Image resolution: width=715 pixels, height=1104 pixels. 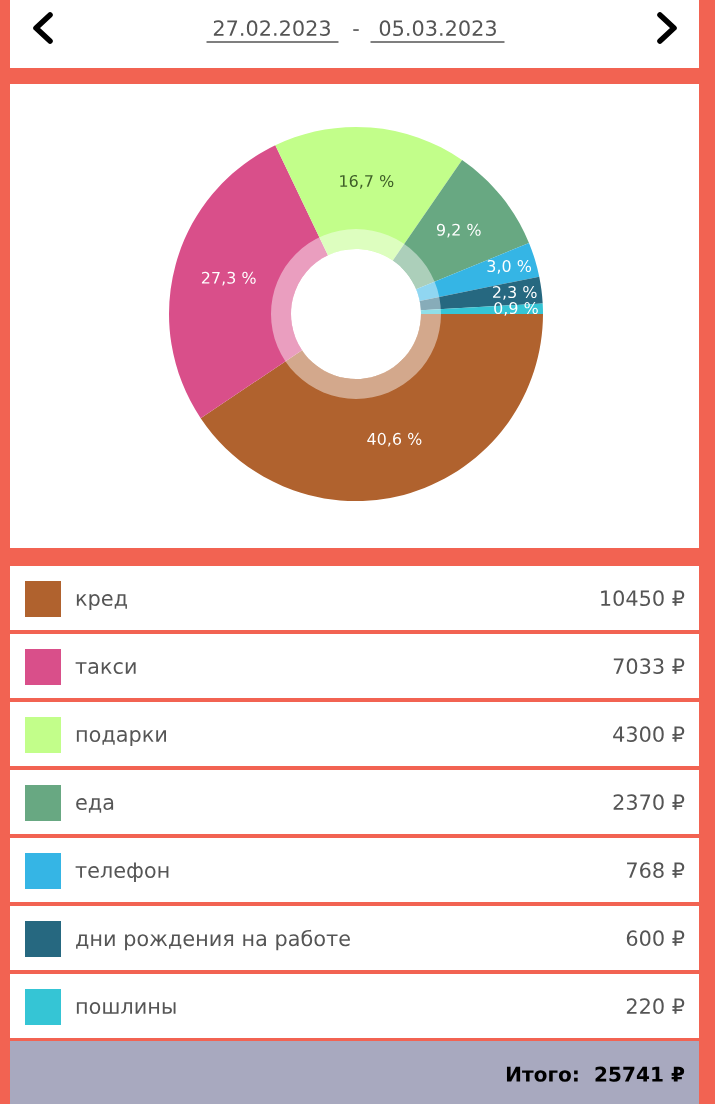 What do you see at coordinates (655, 1006) in the screenshot?
I see `text: 220 ₽` at bounding box center [655, 1006].